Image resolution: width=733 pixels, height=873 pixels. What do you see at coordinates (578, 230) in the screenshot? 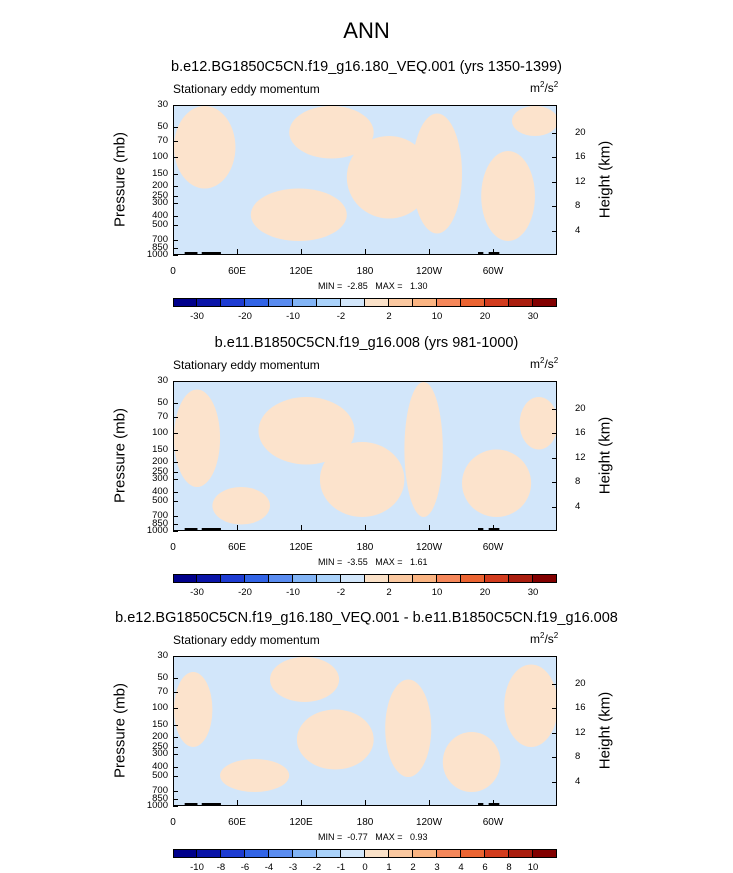
I see `y-right-tick-label: 4` at bounding box center [578, 230].